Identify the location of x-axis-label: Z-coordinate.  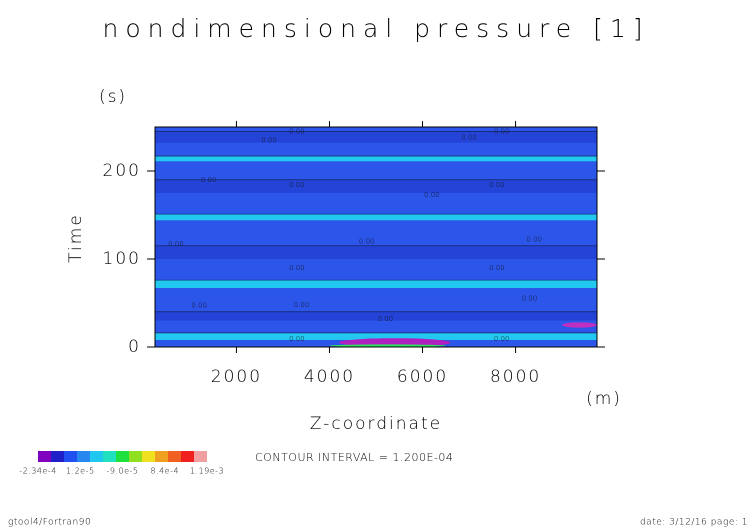
(376, 424).